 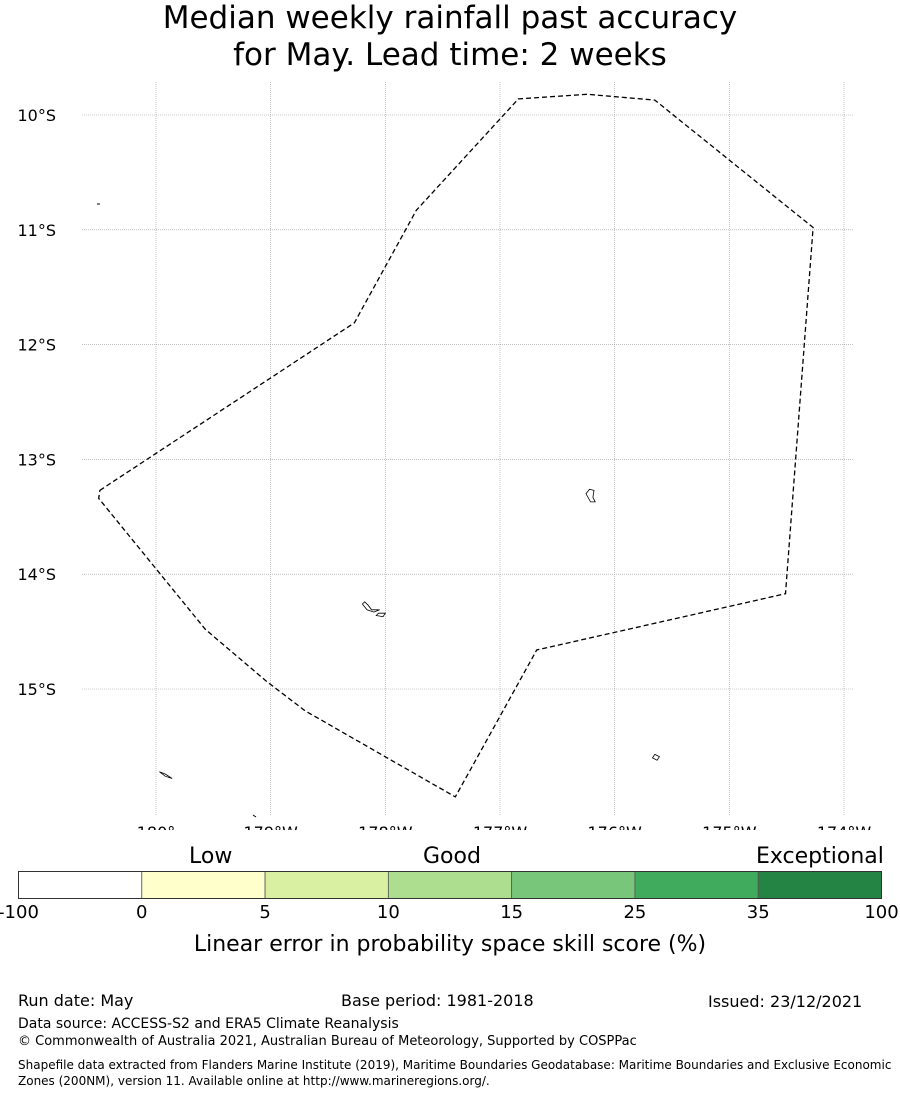 I want to click on map-title-line2: for May. Lead time: 2 weeks, so click(x=450, y=55).